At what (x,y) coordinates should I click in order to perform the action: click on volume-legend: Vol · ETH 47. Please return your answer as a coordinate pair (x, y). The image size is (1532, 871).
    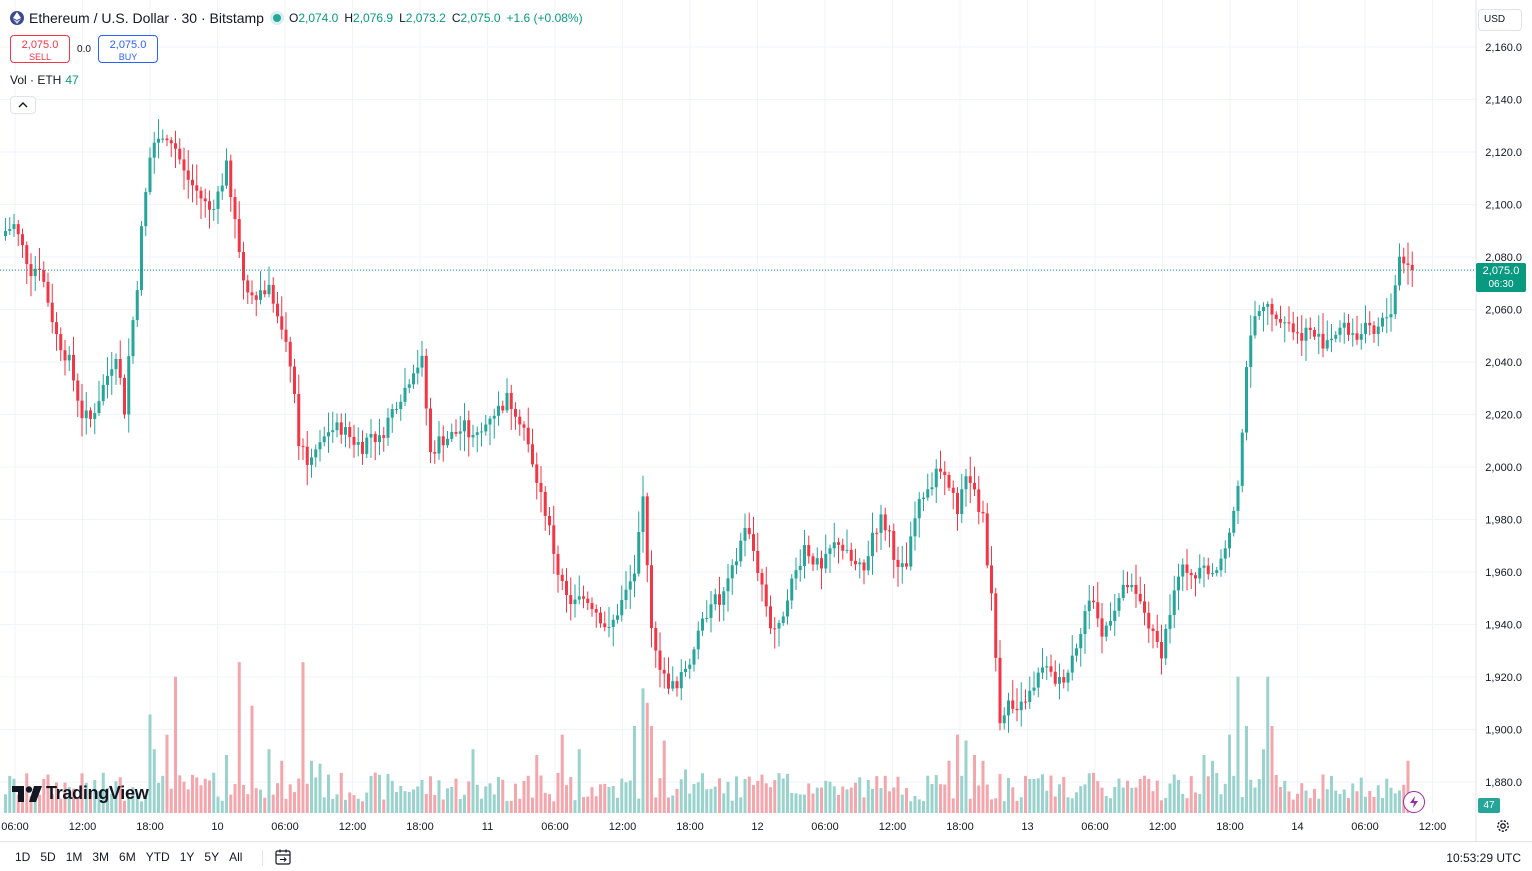
    Looking at the image, I should click on (44, 80).